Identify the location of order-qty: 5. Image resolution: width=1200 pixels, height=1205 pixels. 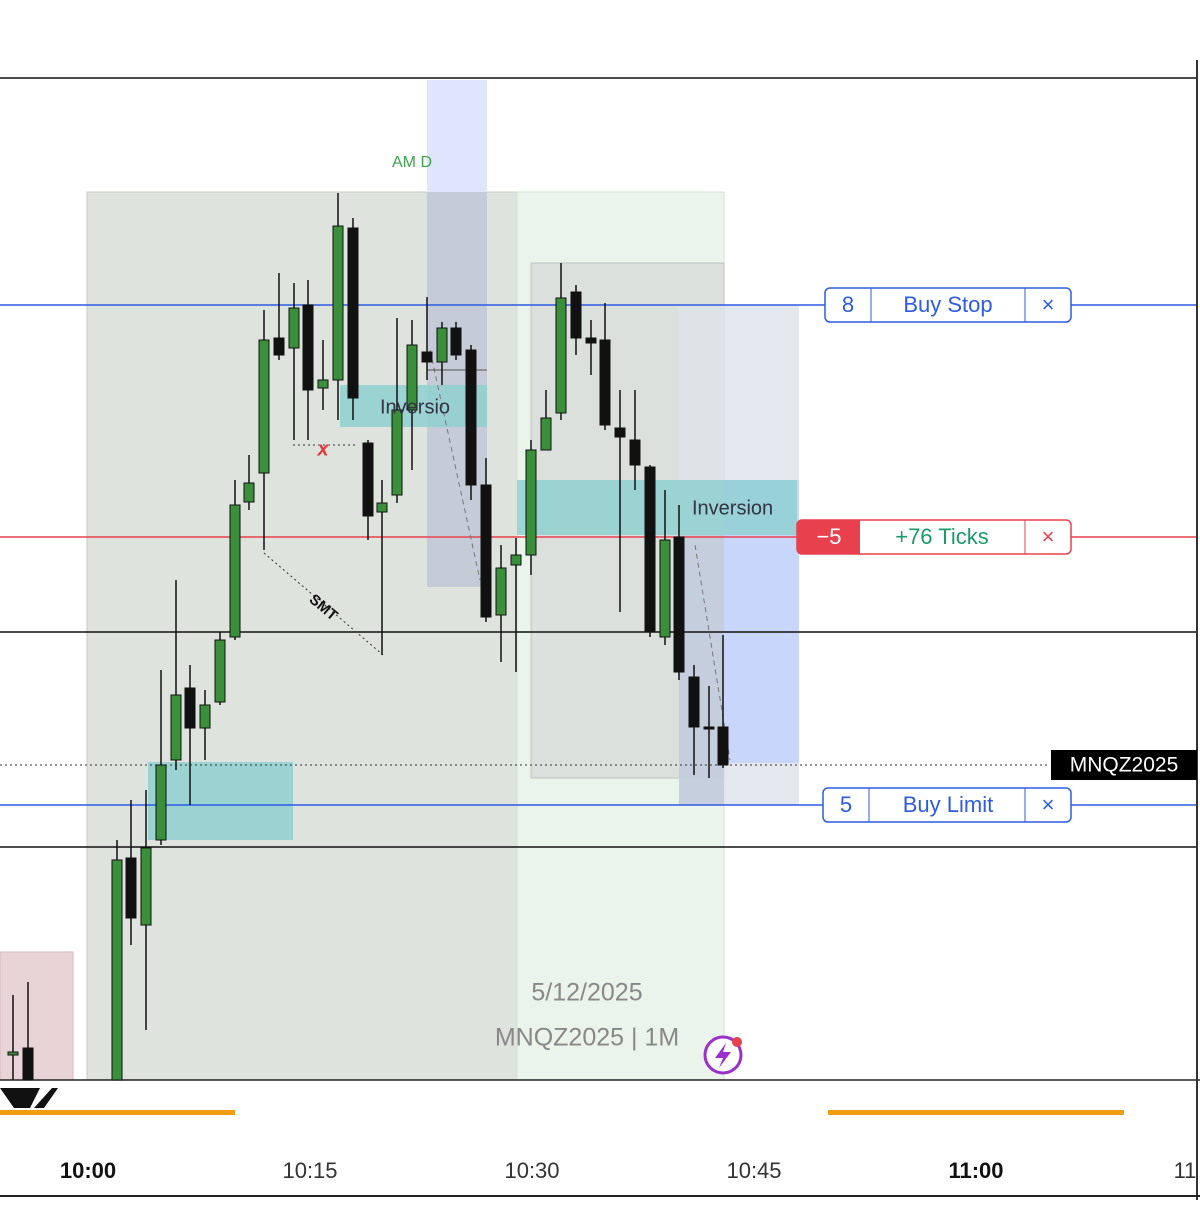
(846, 804).